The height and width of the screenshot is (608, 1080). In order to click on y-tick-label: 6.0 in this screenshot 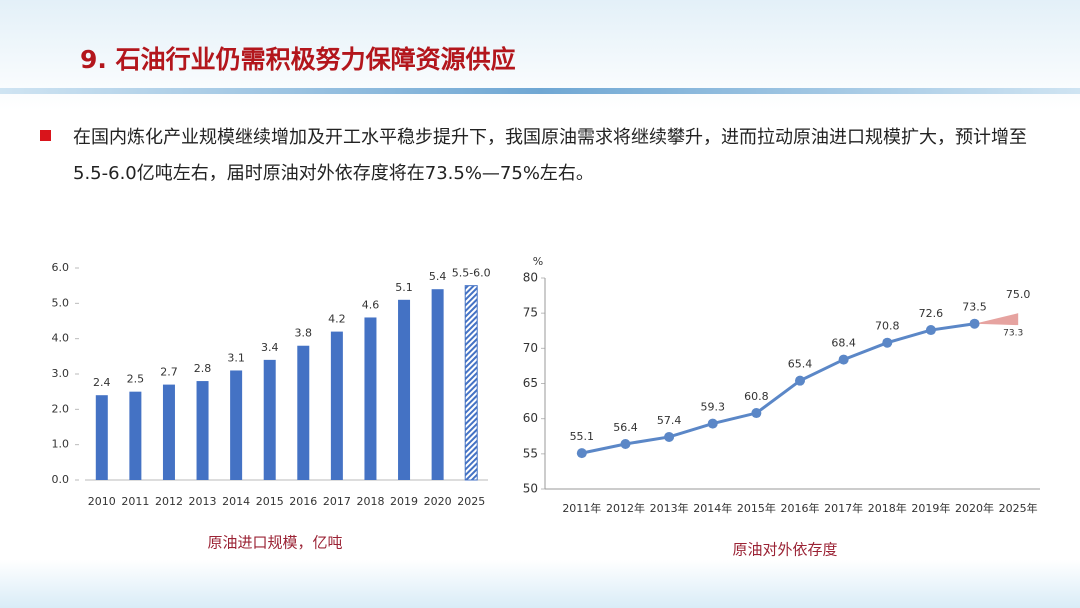, I will do `click(61, 267)`.